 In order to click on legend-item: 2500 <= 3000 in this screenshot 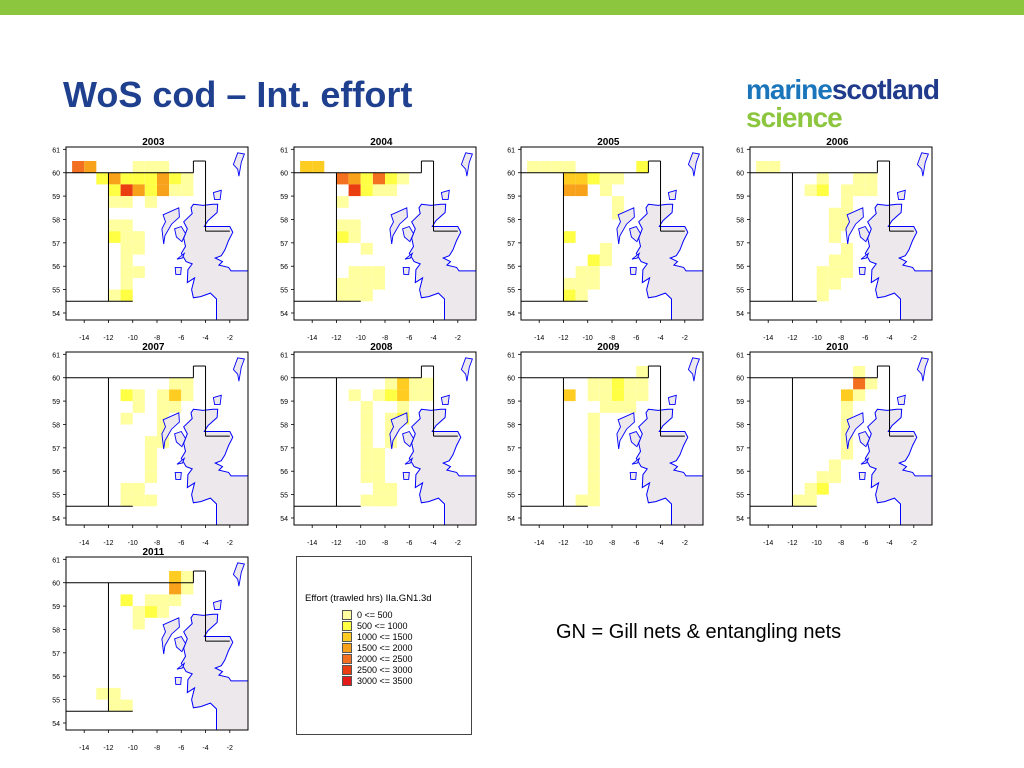, I will do `click(377, 669)`.